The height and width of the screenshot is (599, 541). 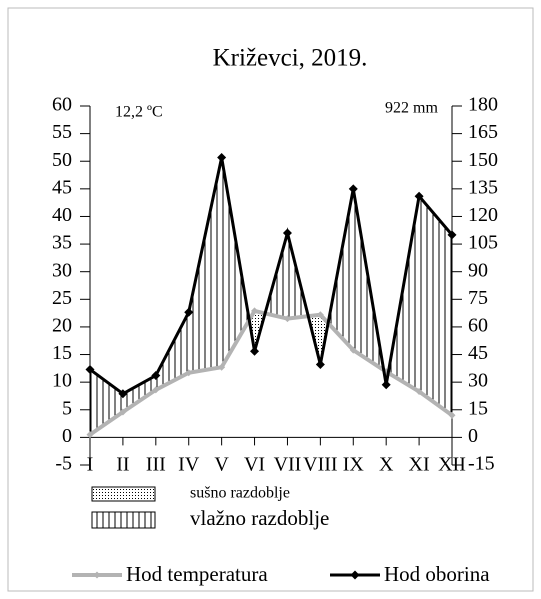 What do you see at coordinates (288, 465) in the screenshot?
I see `x-tick-label: VII` at bounding box center [288, 465].